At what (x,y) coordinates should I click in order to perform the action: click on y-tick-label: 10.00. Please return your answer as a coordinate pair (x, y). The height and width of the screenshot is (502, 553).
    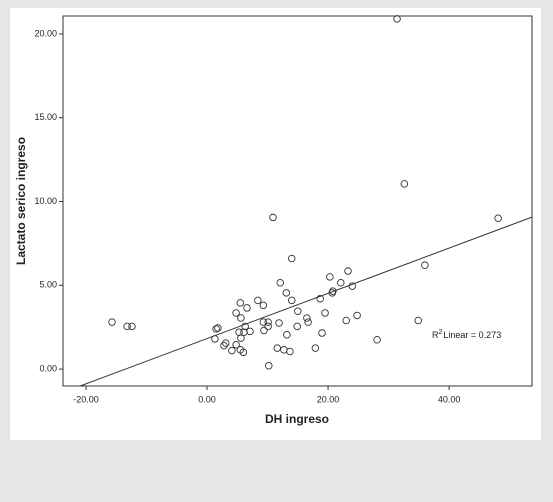
    Looking at the image, I should click on (45, 201).